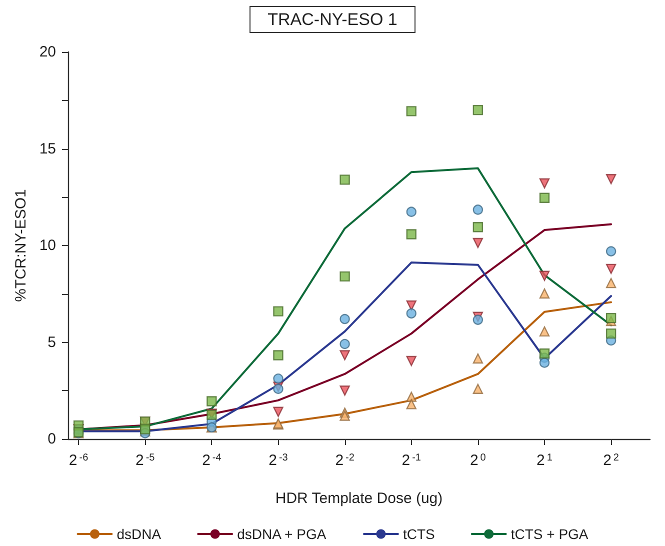 The image size is (665, 546). Describe the element at coordinates (47, 149) in the screenshot. I see `y-tick-label: 15` at that location.